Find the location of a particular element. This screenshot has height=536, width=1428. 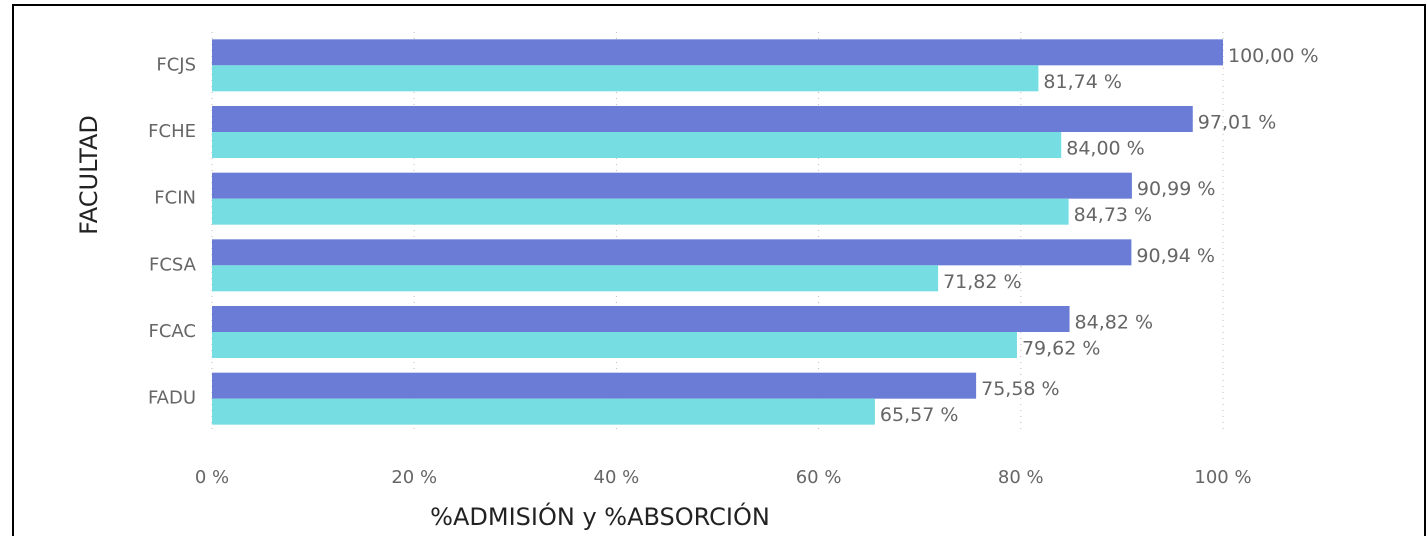

y-tick-label: FCAC is located at coordinates (173, 331).